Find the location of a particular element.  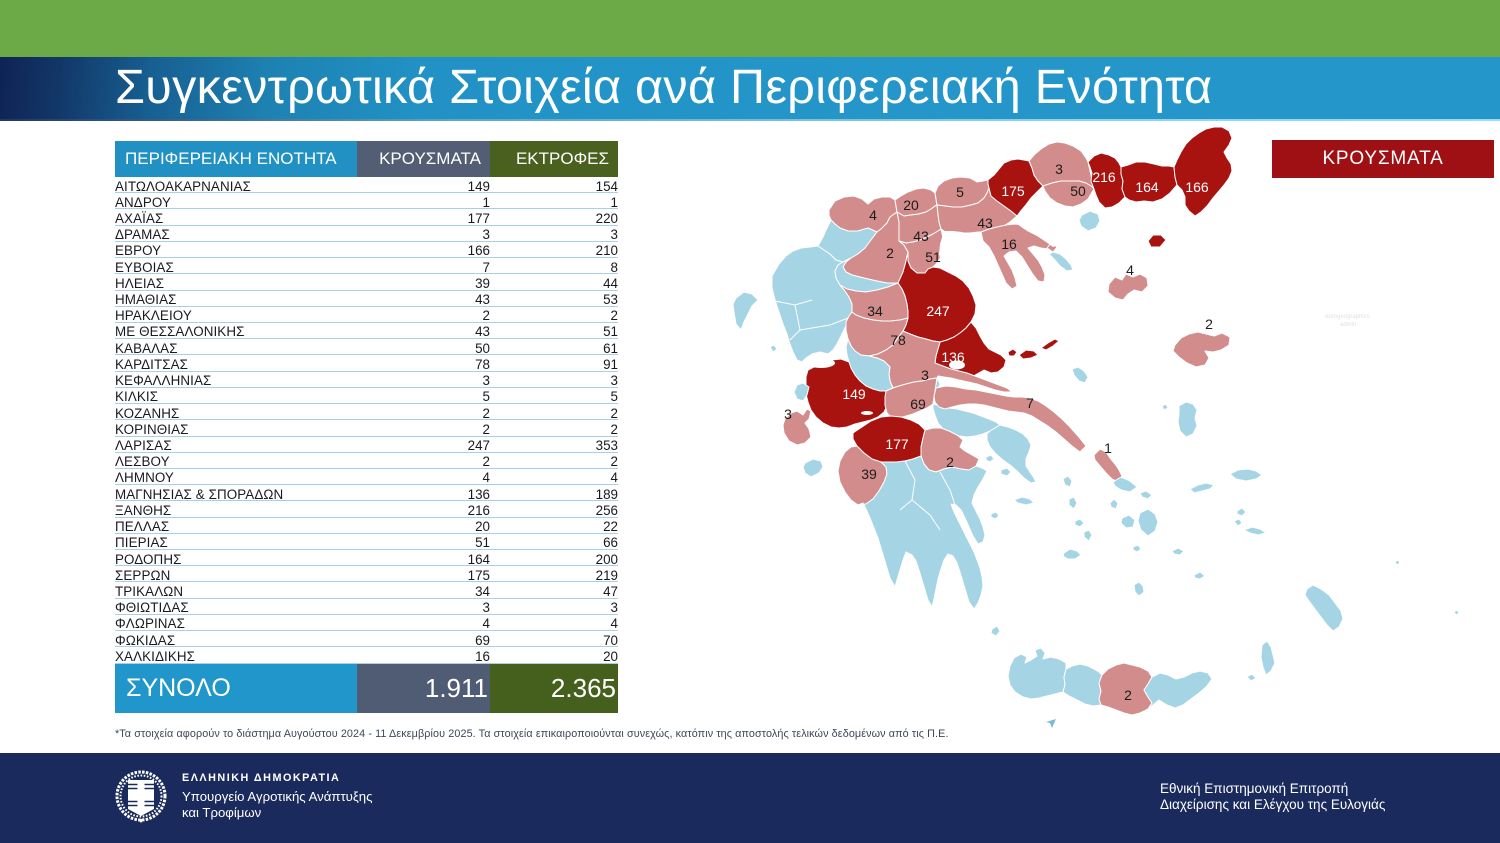

svg-text: 7 is located at coordinates (1030, 403).